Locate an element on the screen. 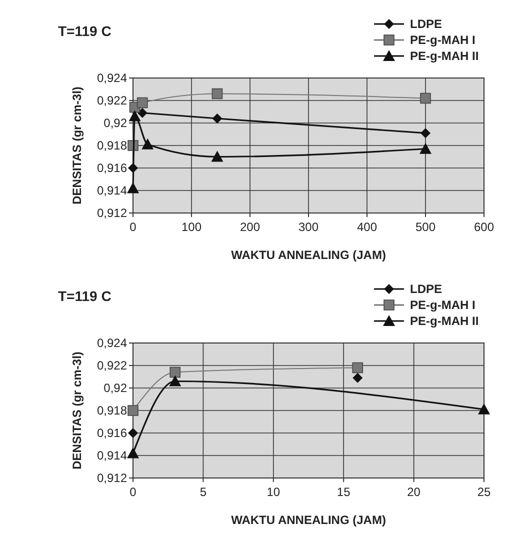 This screenshot has width=532, height=553. x-tick-label: 25 is located at coordinates (484, 492).